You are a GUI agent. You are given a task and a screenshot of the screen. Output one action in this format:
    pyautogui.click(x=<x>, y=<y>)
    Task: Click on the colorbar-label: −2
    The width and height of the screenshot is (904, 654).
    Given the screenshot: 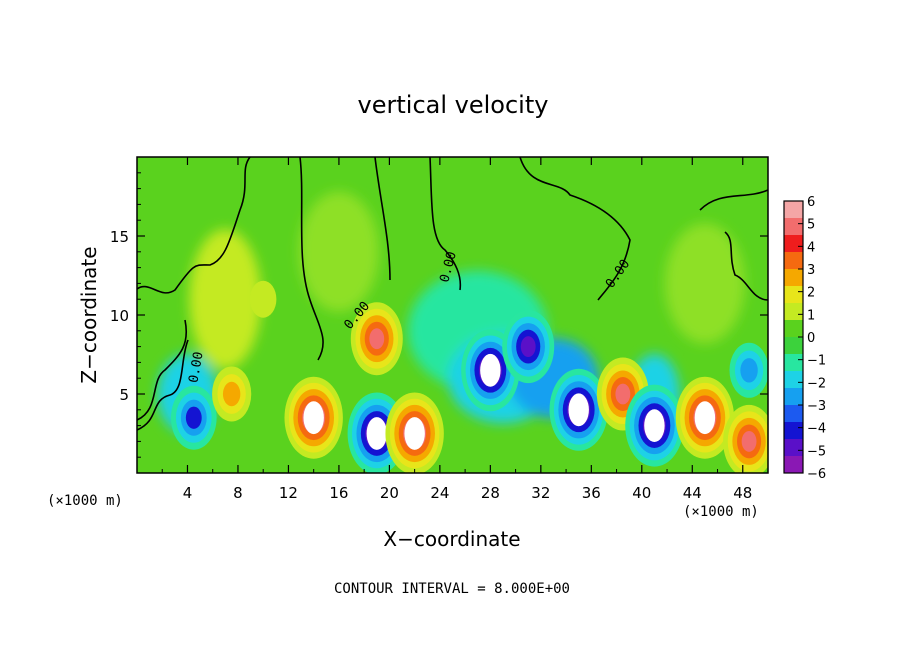 What is the action you would take?
    pyautogui.click(x=816, y=383)
    